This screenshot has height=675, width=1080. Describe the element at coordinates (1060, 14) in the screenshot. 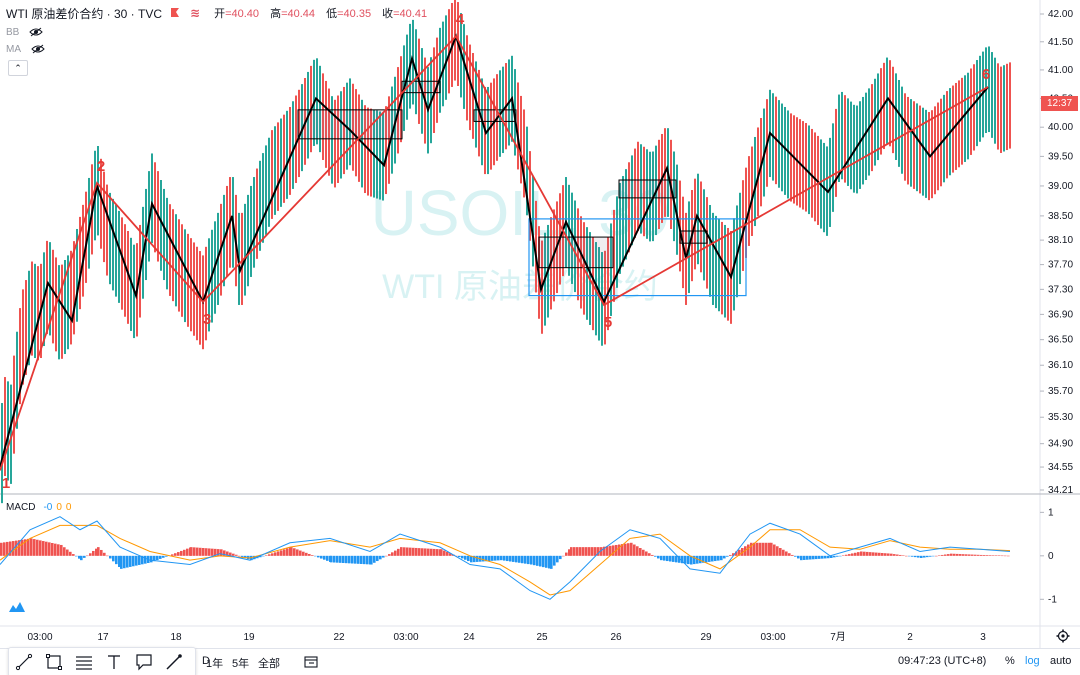

I see `y-axis-label: 42.00` at that location.